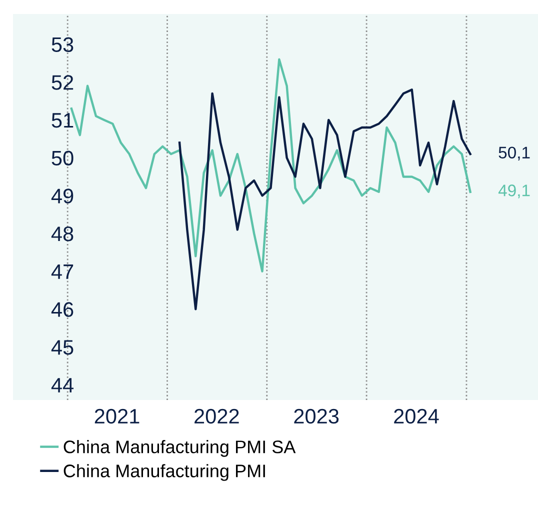  I want to click on y-tick-label: 45, so click(62, 347).